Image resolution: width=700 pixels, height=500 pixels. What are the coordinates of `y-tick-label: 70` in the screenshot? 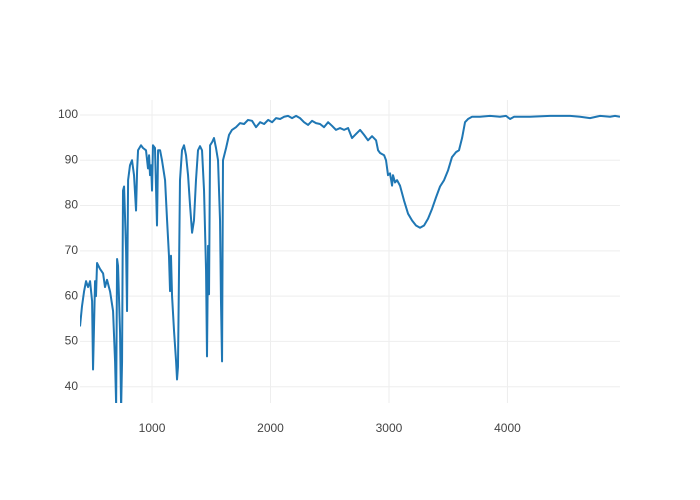 It's located at (72, 250).